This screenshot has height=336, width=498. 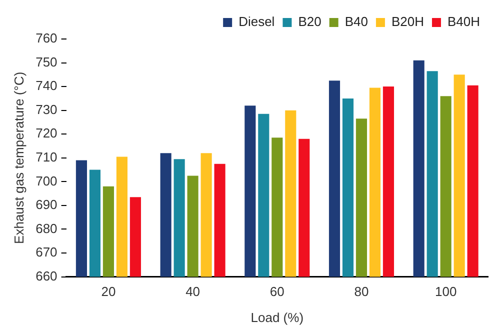 What do you see at coordinates (47, 276) in the screenshot?
I see `y-tick-label: 660` at bounding box center [47, 276].